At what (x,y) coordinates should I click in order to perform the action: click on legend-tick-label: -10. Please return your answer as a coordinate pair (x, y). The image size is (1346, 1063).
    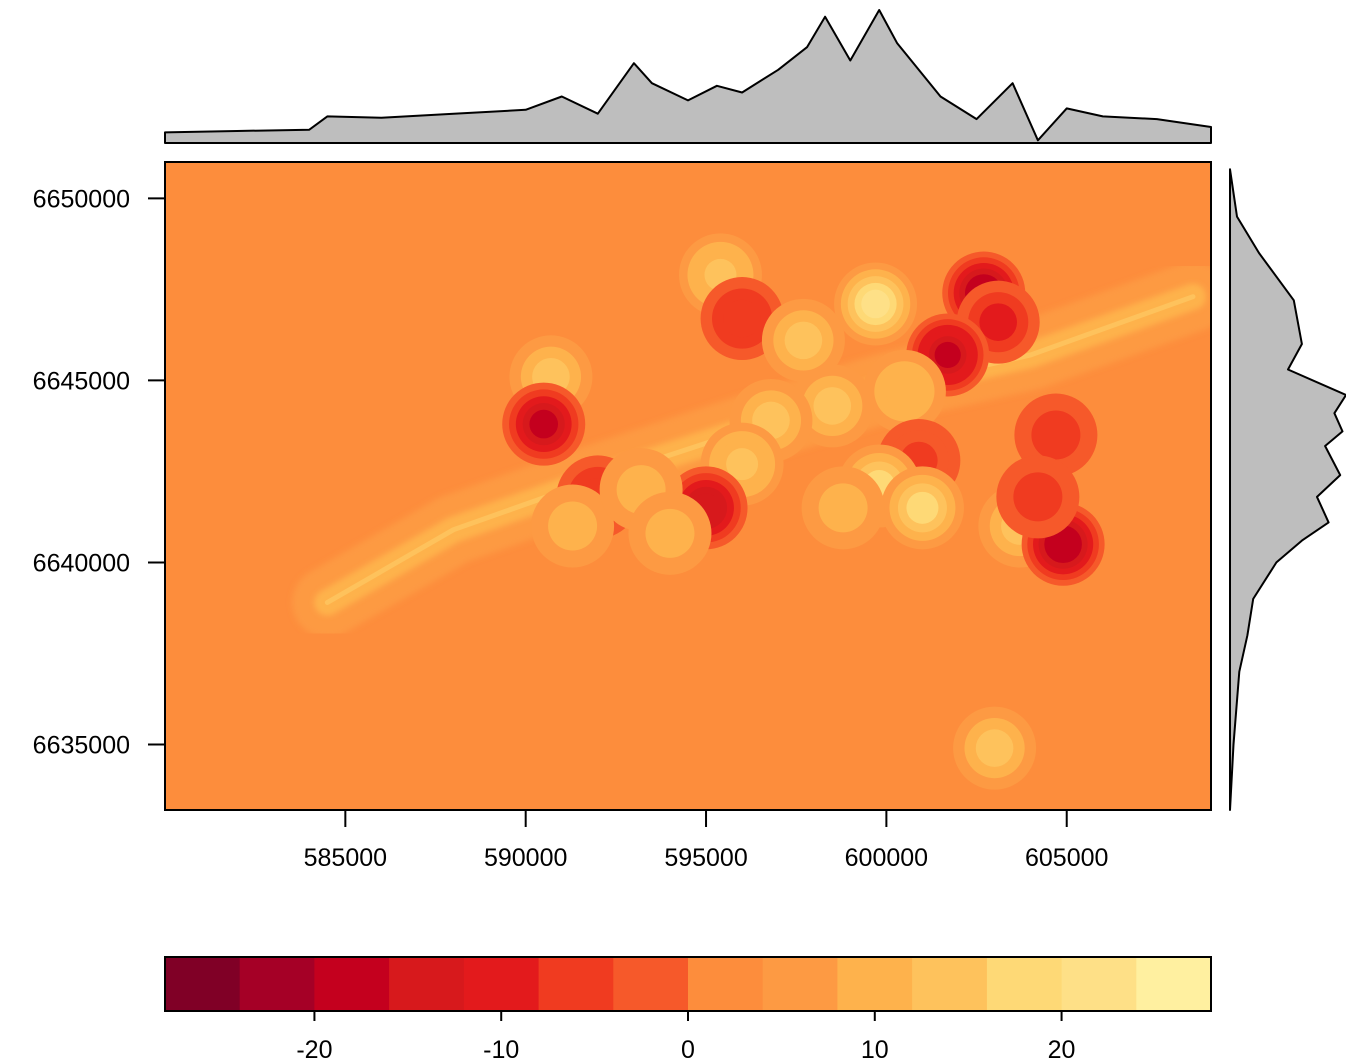
    Looking at the image, I should click on (501, 1049).